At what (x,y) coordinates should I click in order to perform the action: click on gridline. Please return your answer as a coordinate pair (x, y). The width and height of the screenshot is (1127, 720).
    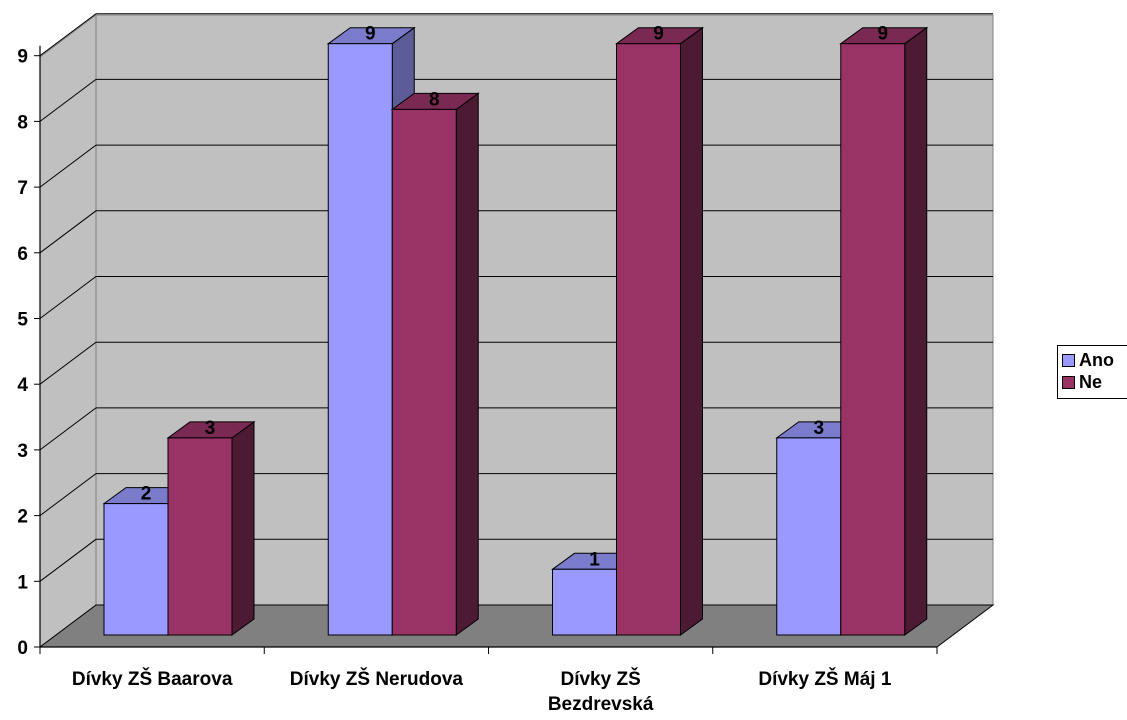
    Looking at the image, I should click on (516, 35).